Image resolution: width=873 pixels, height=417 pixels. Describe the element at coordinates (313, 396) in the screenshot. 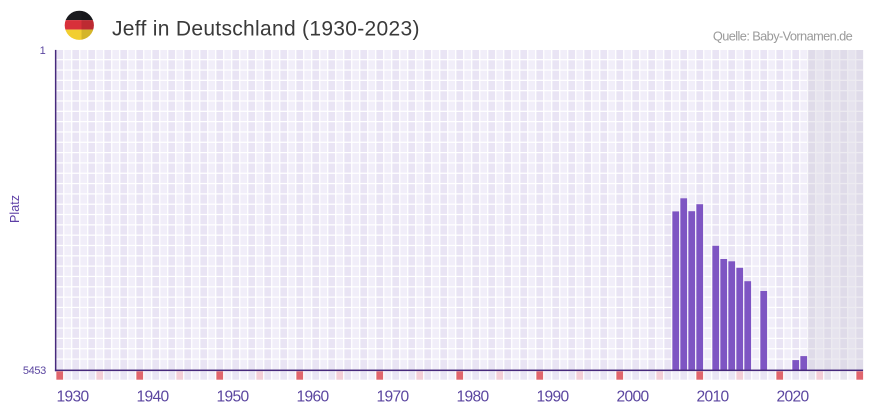

I see `svg-text: 1960` at that location.